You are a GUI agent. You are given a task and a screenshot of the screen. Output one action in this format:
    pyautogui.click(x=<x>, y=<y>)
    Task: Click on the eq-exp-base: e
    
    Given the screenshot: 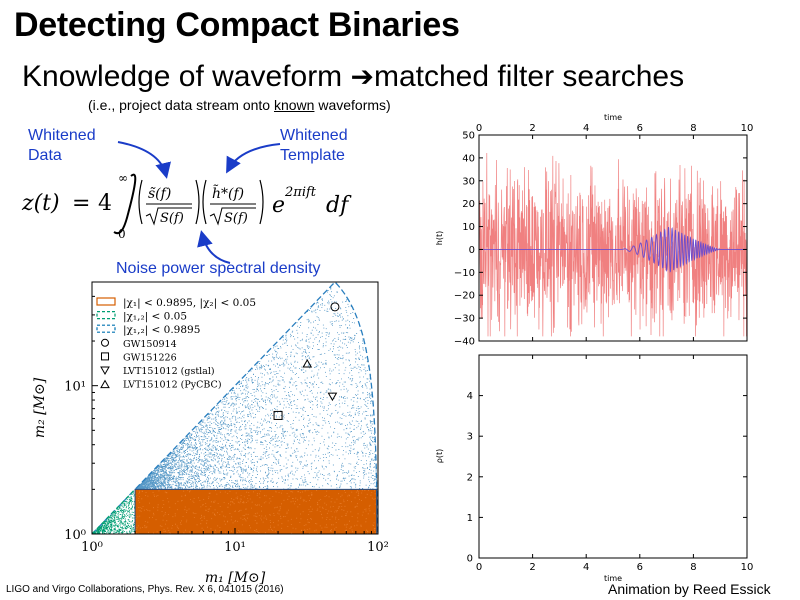 What is the action you would take?
    pyautogui.click(x=278, y=205)
    